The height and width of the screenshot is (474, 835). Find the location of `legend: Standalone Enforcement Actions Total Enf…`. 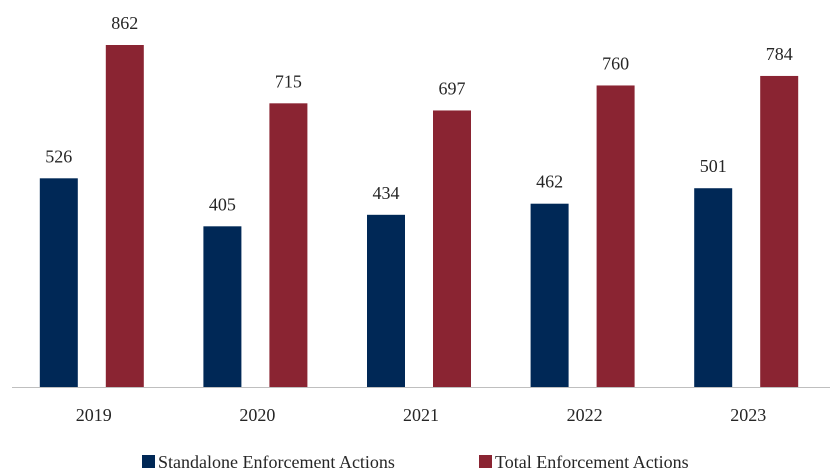

legend: Standalone Enforcement Actions Total Enf… is located at coordinates (415, 462).